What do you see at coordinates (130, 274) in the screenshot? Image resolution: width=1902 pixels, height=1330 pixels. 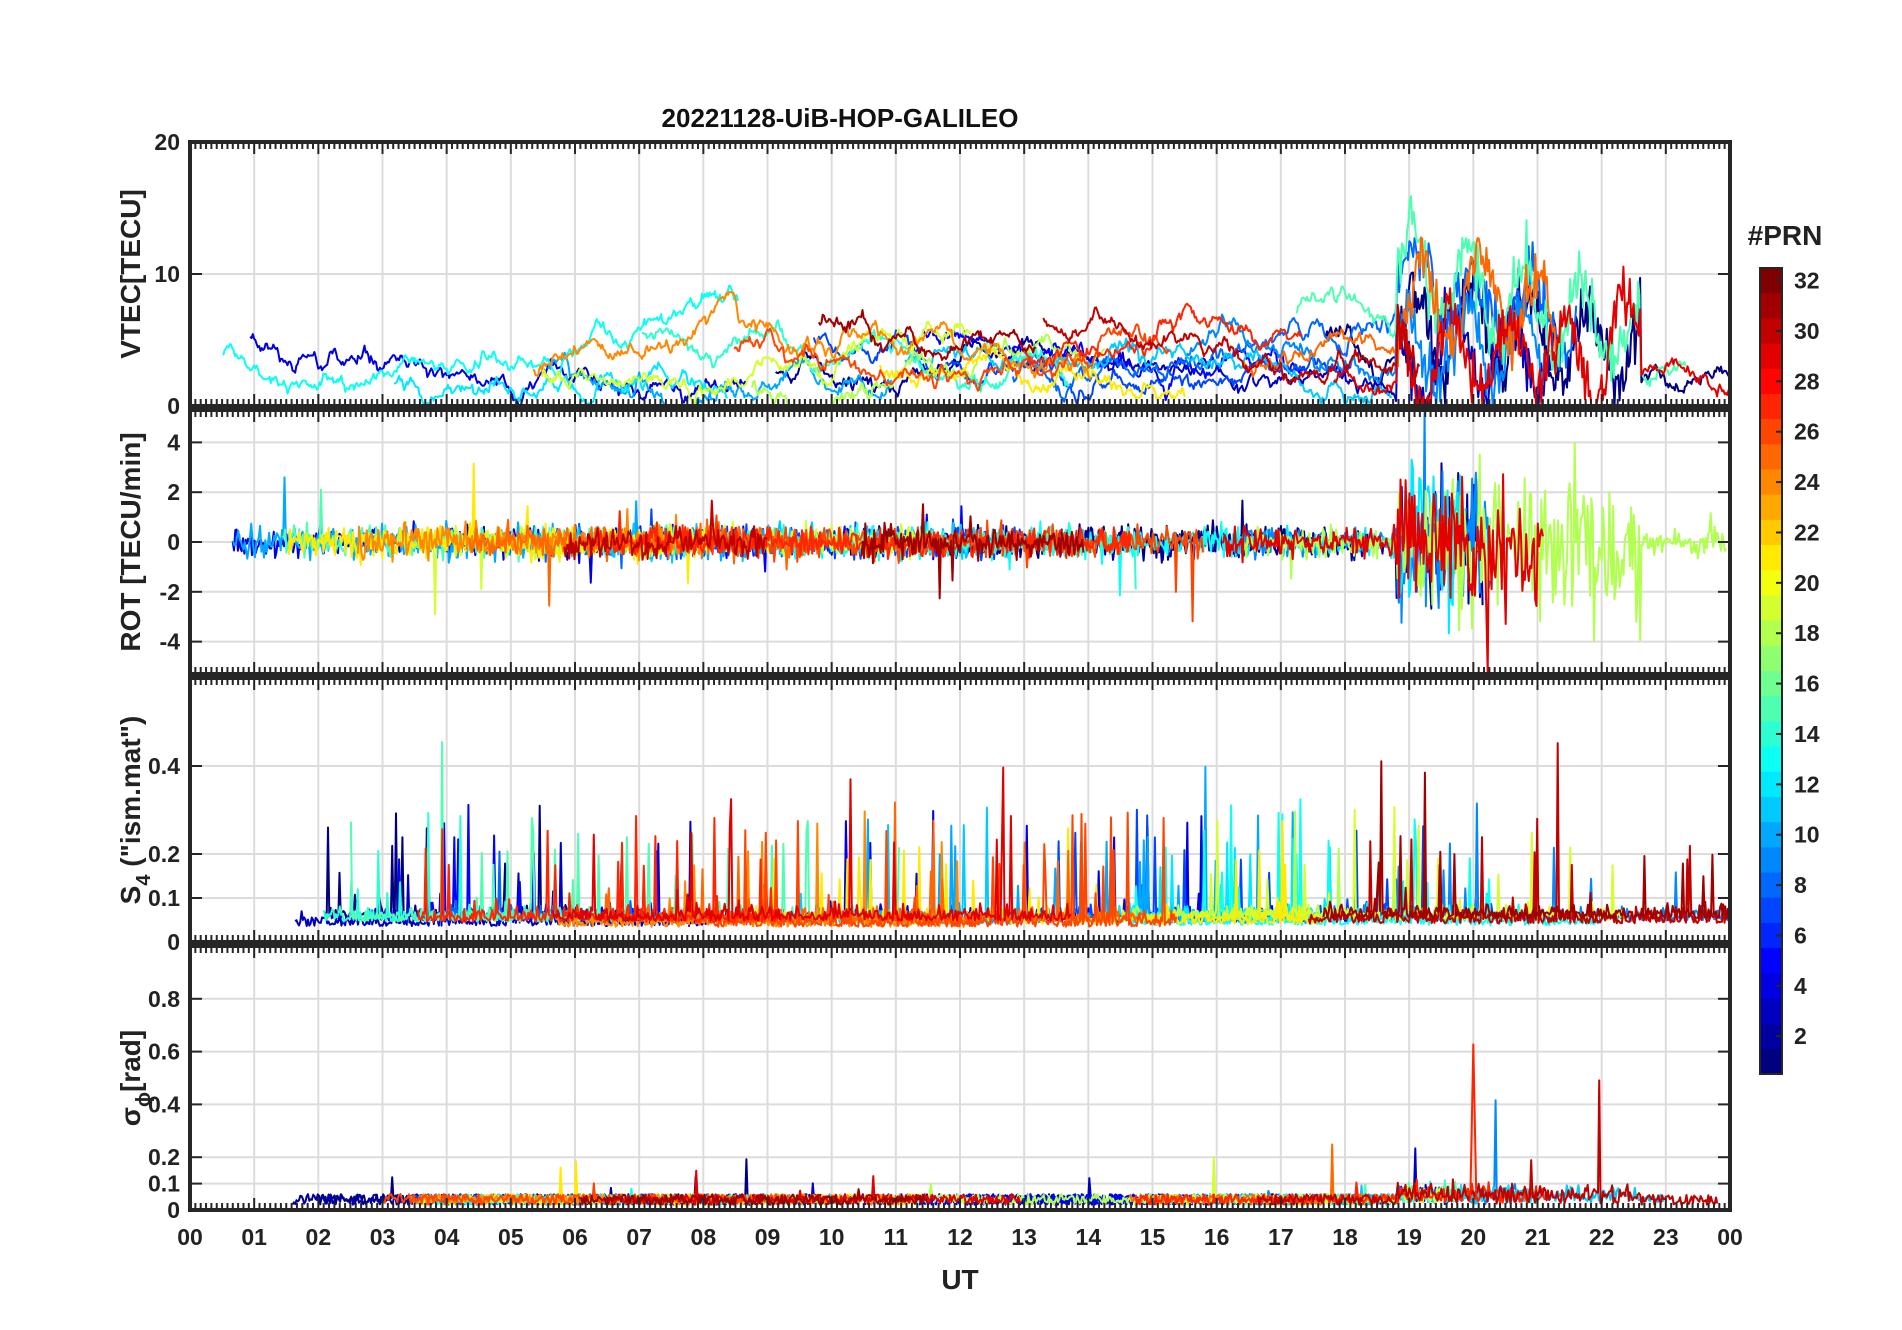 I see `y-axis-label-vtec: VTEC[TECU]` at bounding box center [130, 274].